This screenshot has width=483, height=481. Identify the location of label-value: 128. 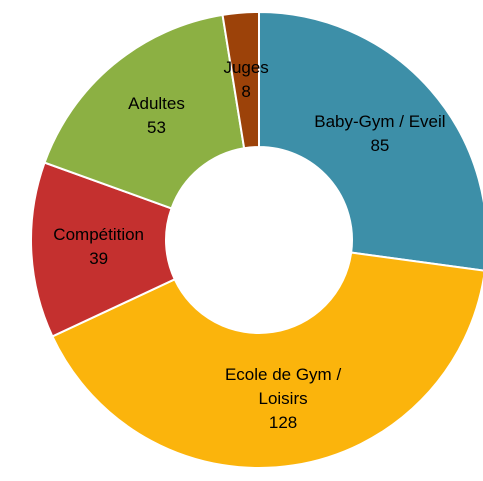
(283, 422).